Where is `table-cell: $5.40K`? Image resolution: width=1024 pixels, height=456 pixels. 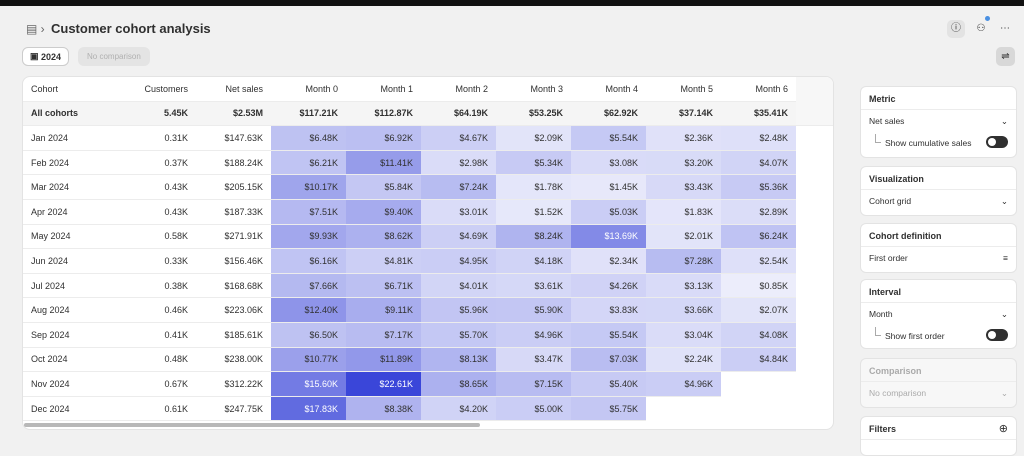 table-cell: $5.40K is located at coordinates (608, 384).